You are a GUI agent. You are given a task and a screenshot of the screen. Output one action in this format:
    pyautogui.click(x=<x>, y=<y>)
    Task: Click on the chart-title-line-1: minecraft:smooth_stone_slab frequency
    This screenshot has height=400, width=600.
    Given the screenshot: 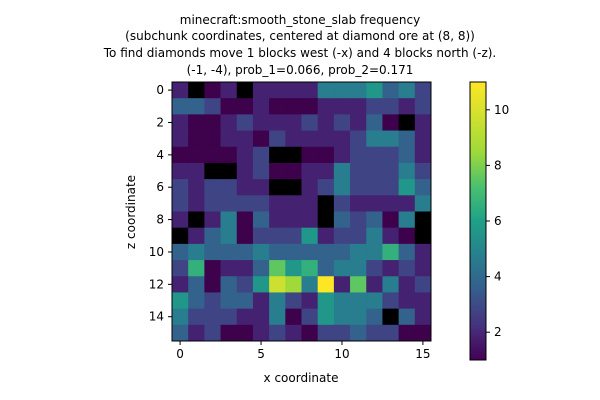 What is the action you would take?
    pyautogui.click(x=300, y=20)
    